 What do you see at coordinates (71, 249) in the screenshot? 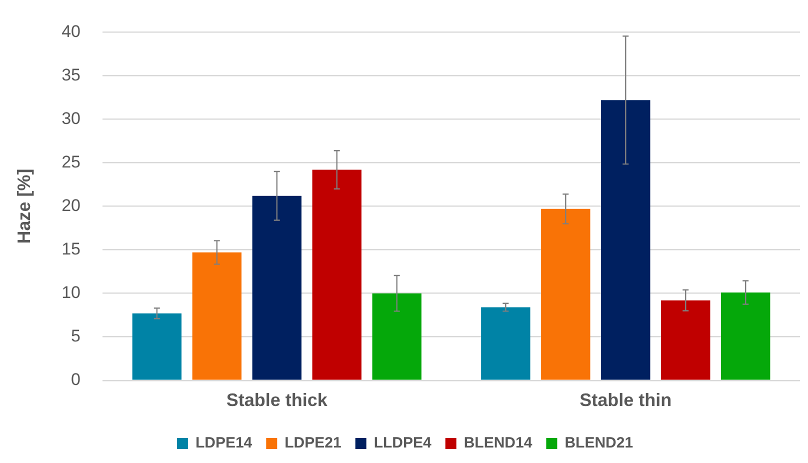
I see `y-tick-label: 15` at bounding box center [71, 249].